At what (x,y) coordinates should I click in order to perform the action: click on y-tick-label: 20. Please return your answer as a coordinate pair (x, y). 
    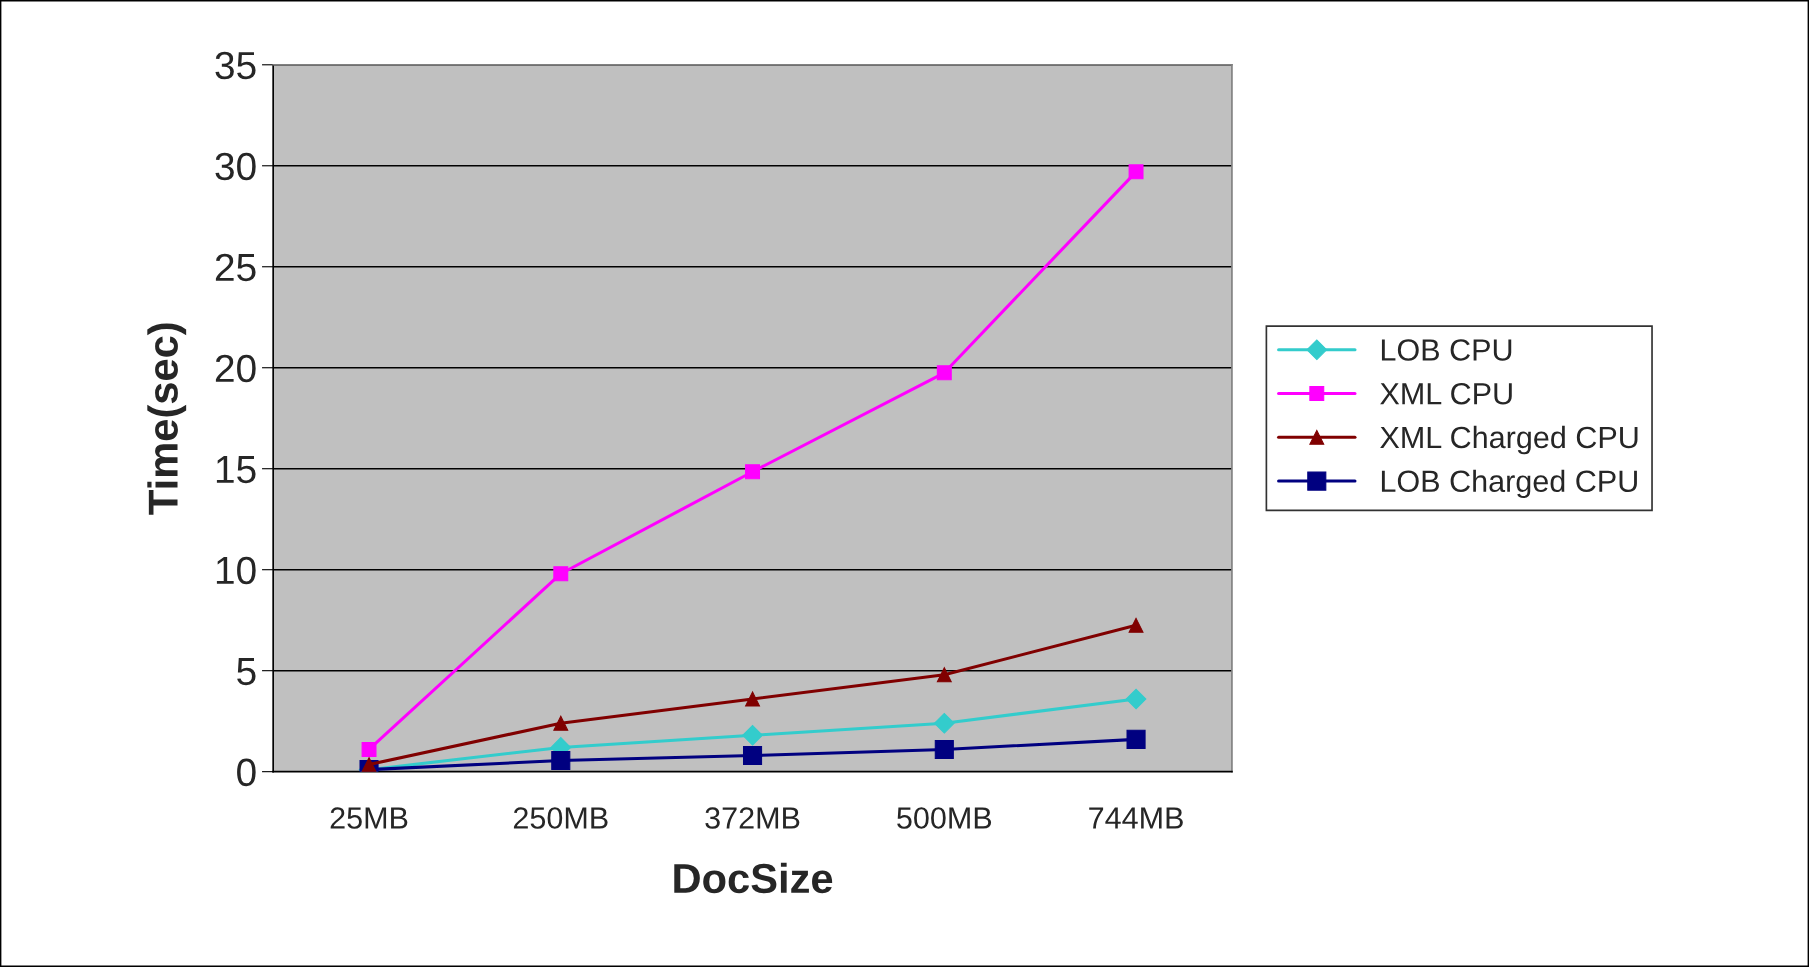
    Looking at the image, I should click on (235, 368).